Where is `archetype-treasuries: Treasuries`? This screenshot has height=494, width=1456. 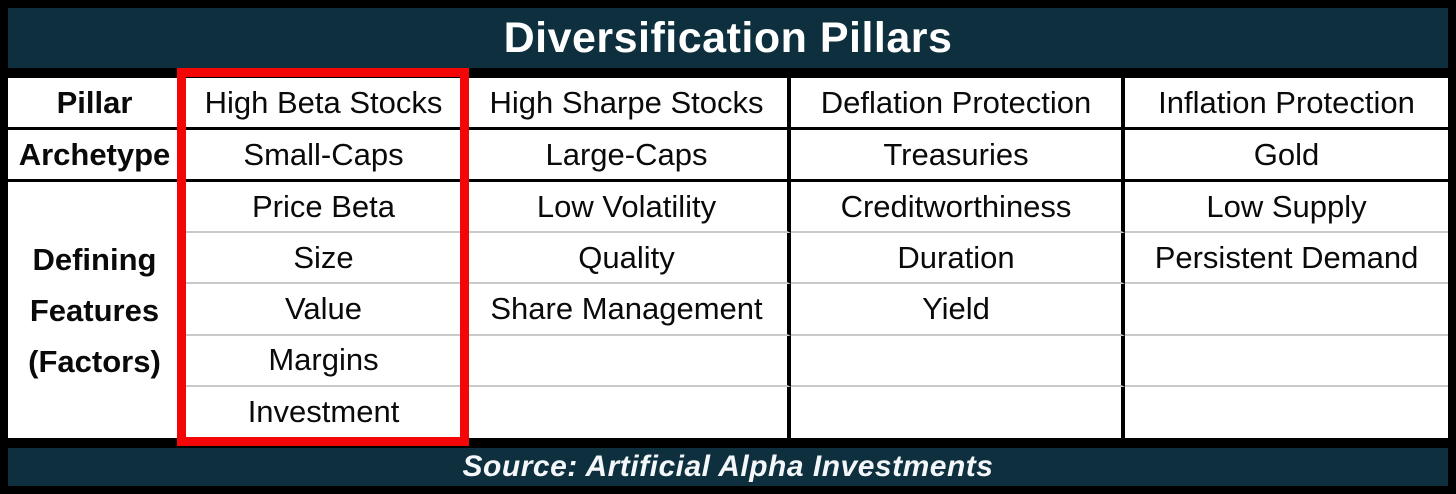
archetype-treasuries: Treasuries is located at coordinates (958, 156).